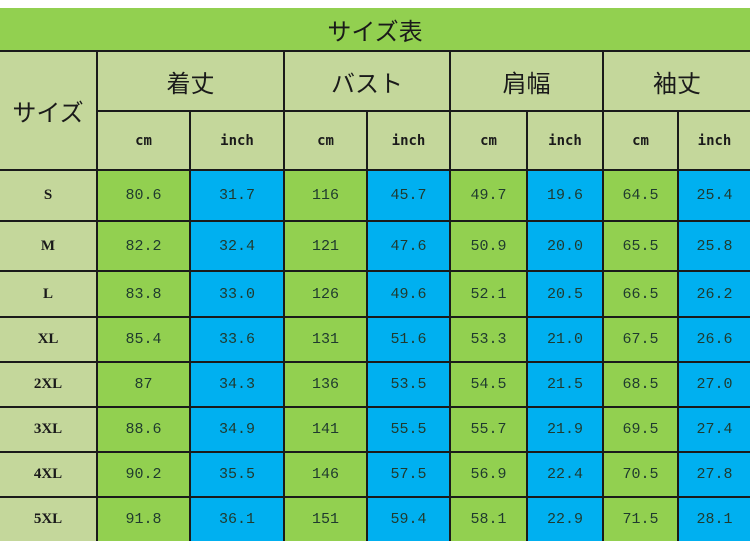 Image resolution: width=750 pixels, height=560 pixels. I want to click on inch-value-cell: 59.4, so click(408, 518).